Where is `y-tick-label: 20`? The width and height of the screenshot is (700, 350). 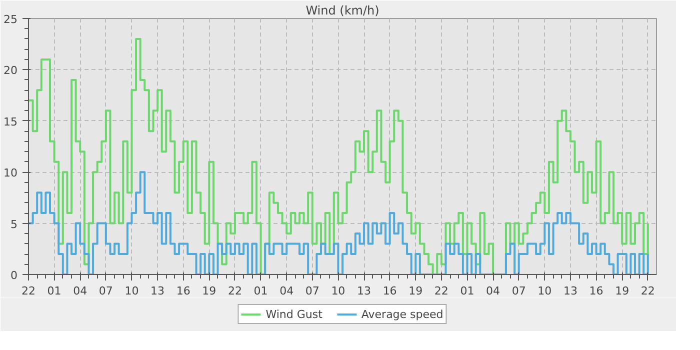
y-tick-label: 20 is located at coordinates (11, 71).